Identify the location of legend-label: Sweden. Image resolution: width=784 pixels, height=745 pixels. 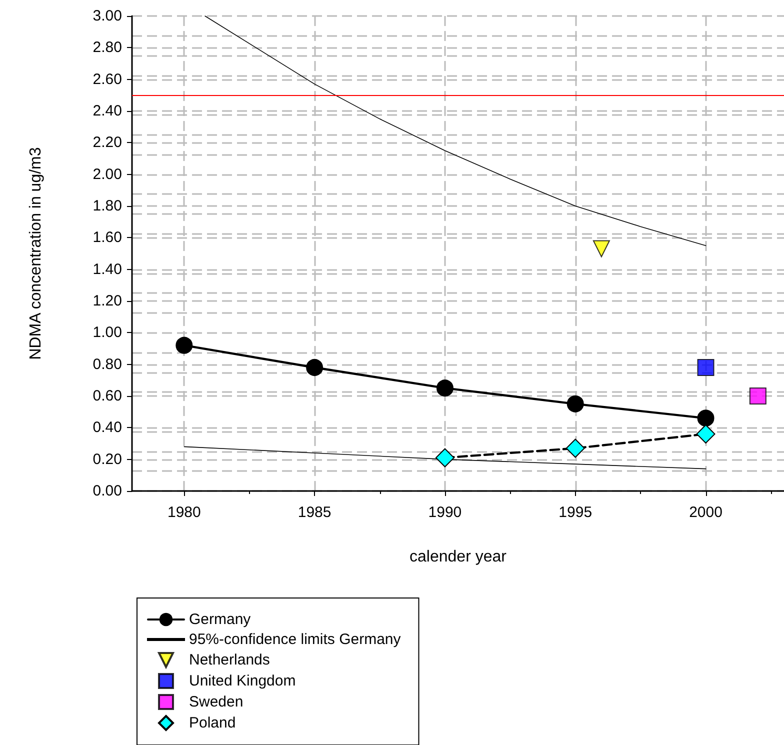
(216, 702).